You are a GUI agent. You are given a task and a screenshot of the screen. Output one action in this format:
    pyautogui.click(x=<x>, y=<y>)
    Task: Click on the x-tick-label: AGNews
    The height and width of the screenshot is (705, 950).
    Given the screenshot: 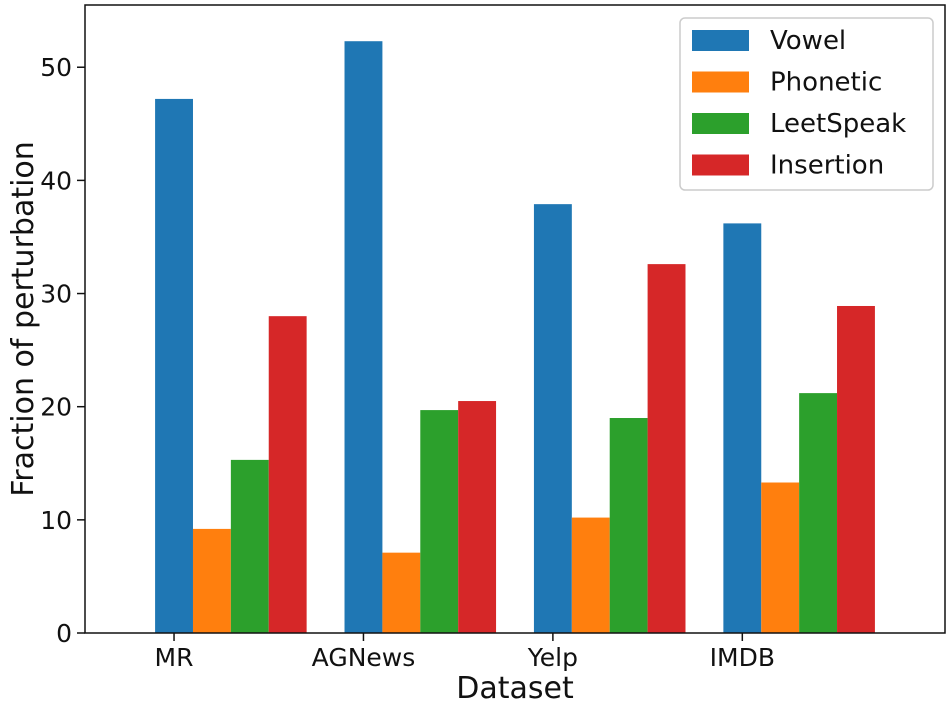 What is the action you would take?
    pyautogui.click(x=364, y=657)
    